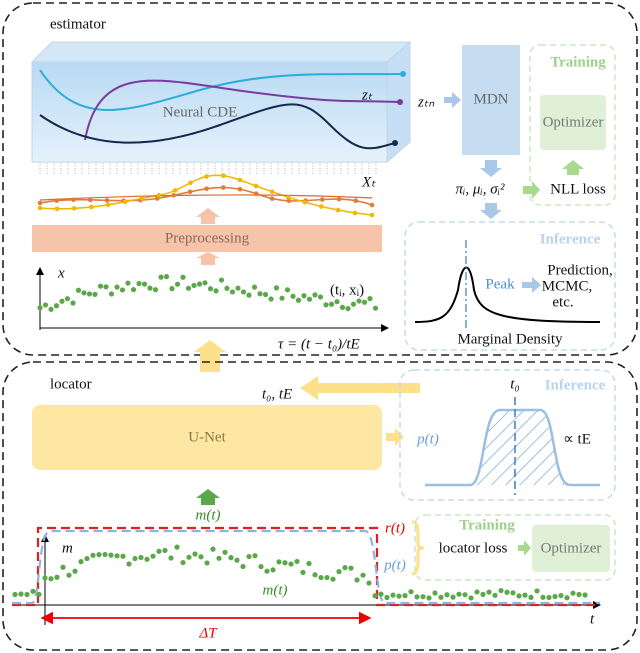 This screenshot has width=640, height=653. I want to click on inference-frame, so click(510, 286).